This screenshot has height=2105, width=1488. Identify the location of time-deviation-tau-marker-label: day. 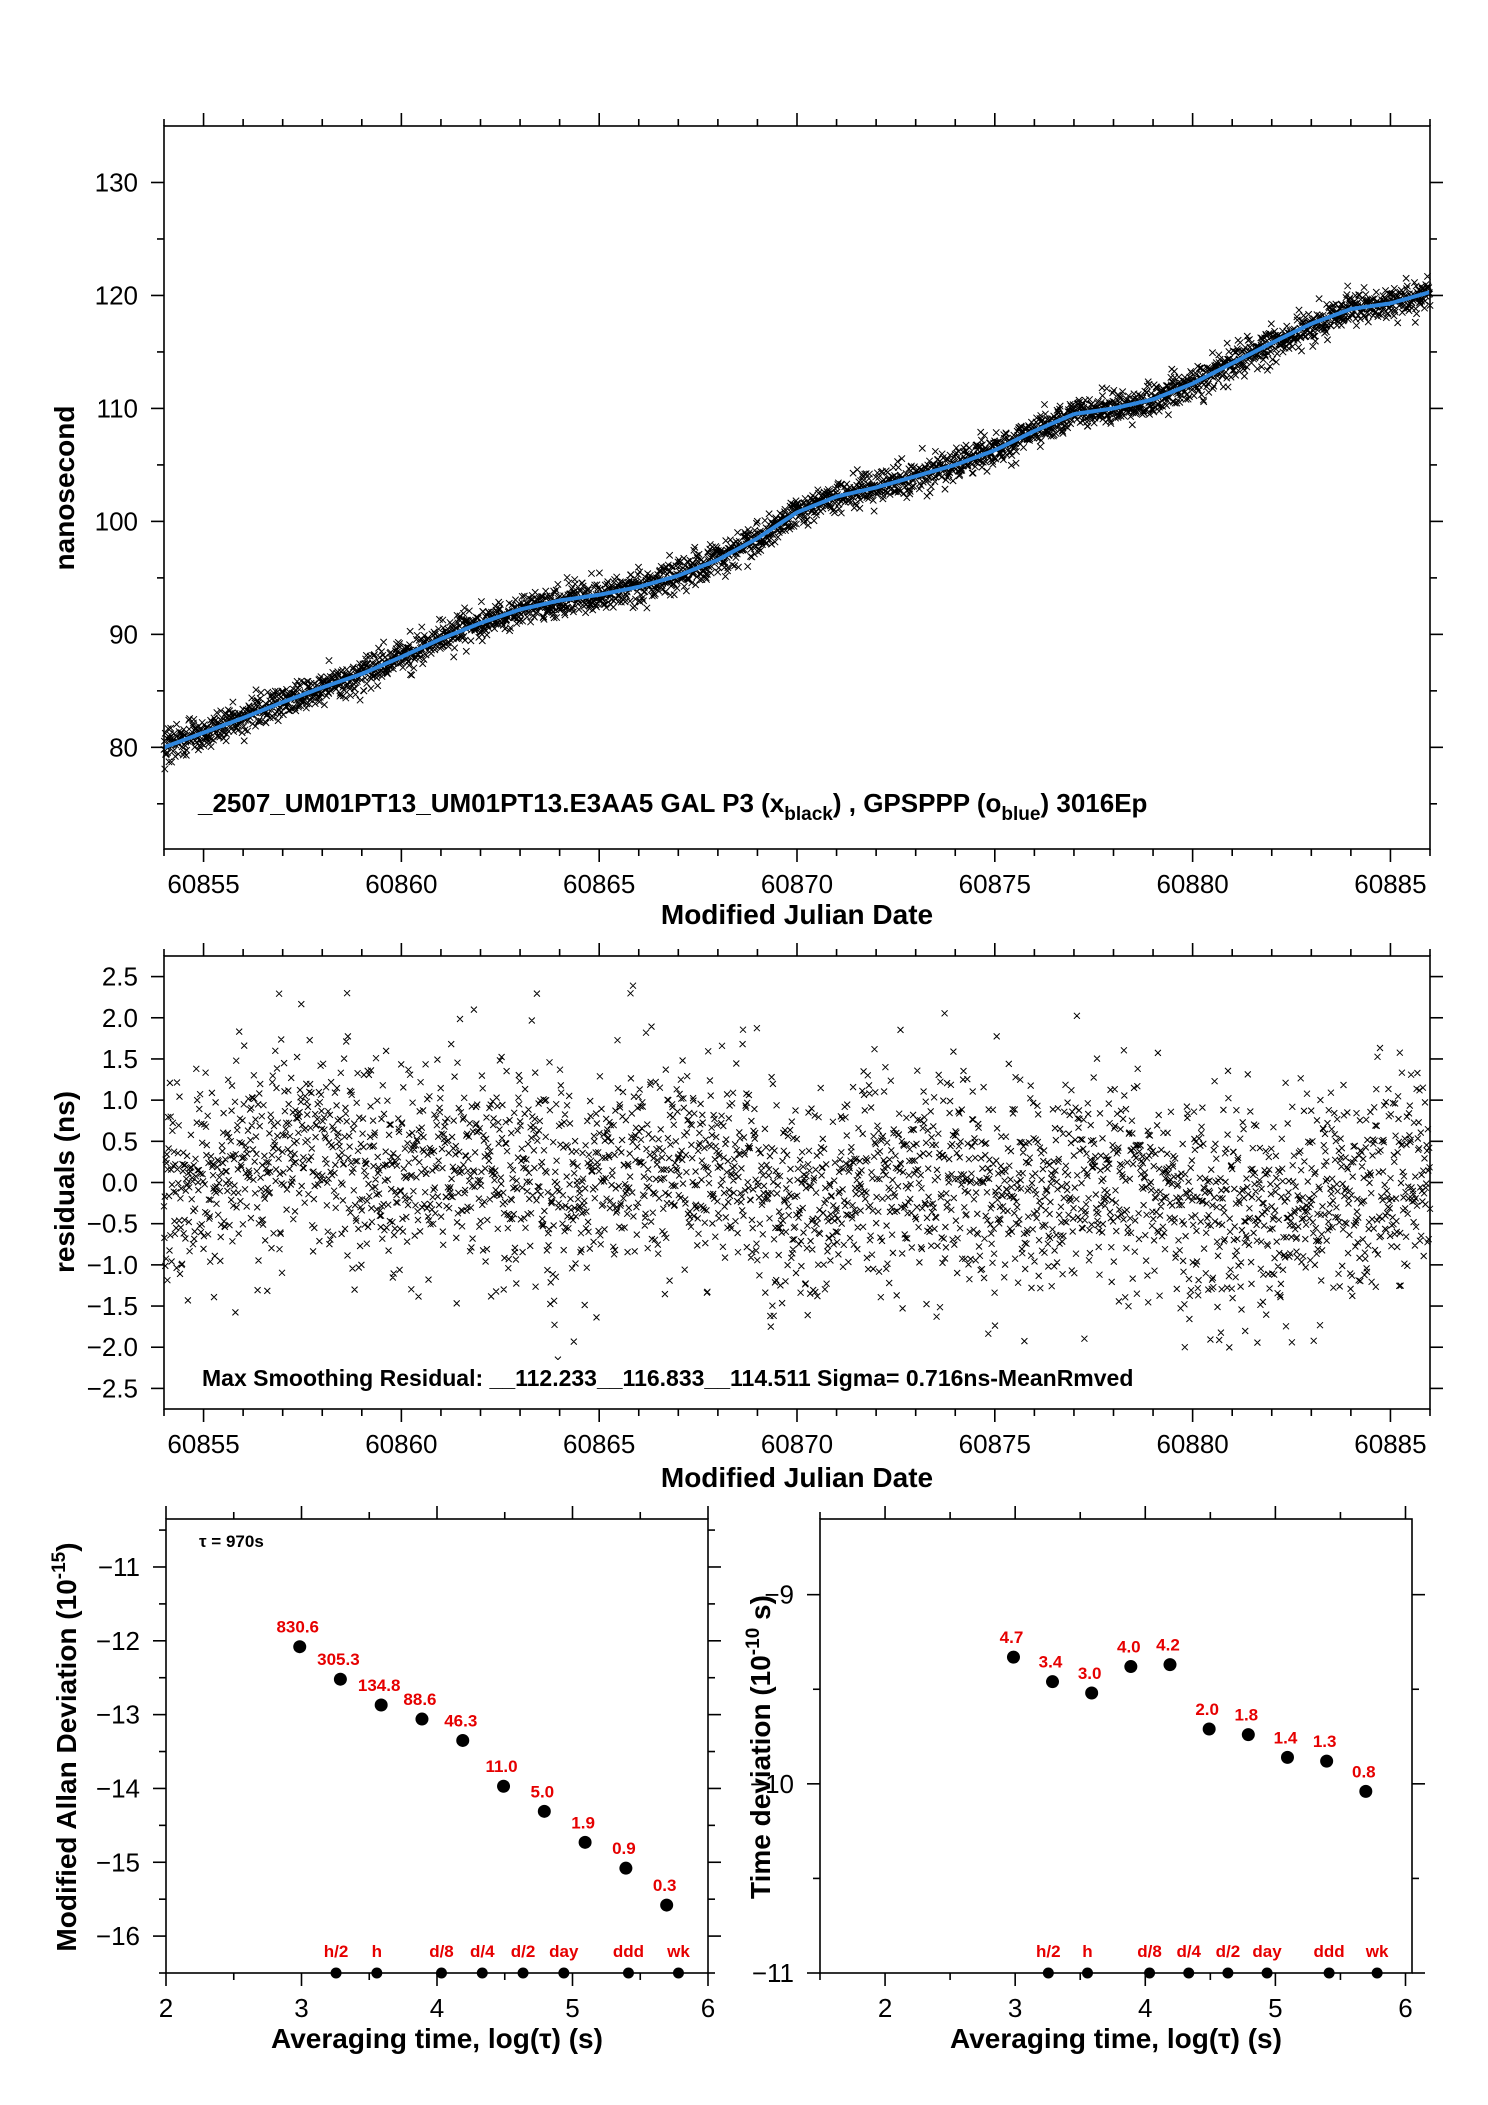
(1267, 1951).